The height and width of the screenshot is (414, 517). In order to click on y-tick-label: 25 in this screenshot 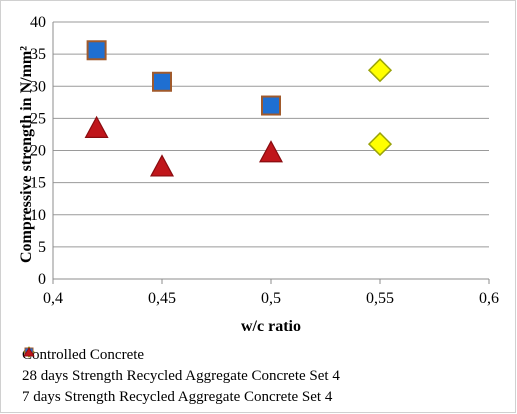, I will do `click(38, 118)`.